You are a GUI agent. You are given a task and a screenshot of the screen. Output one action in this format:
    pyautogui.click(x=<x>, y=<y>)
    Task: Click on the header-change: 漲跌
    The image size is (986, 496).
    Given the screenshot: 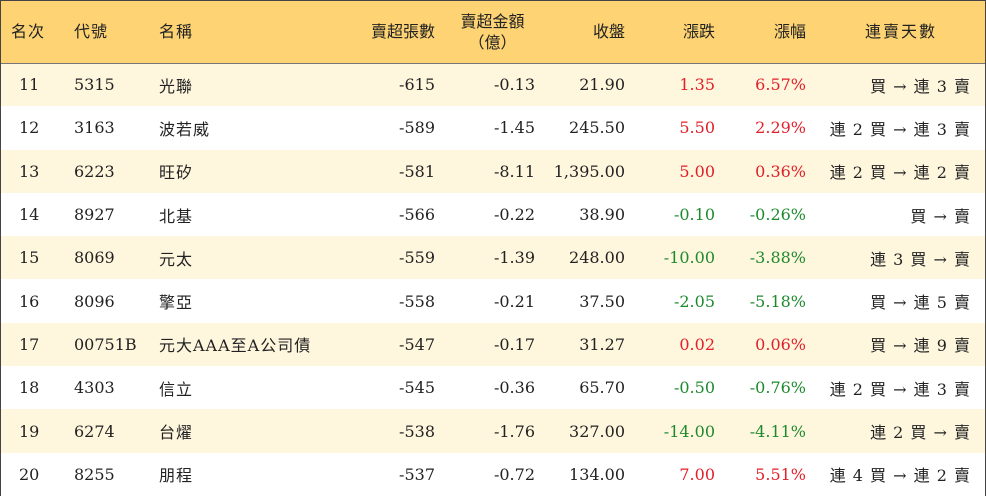 What is the action you would take?
    pyautogui.click(x=698, y=32)
    